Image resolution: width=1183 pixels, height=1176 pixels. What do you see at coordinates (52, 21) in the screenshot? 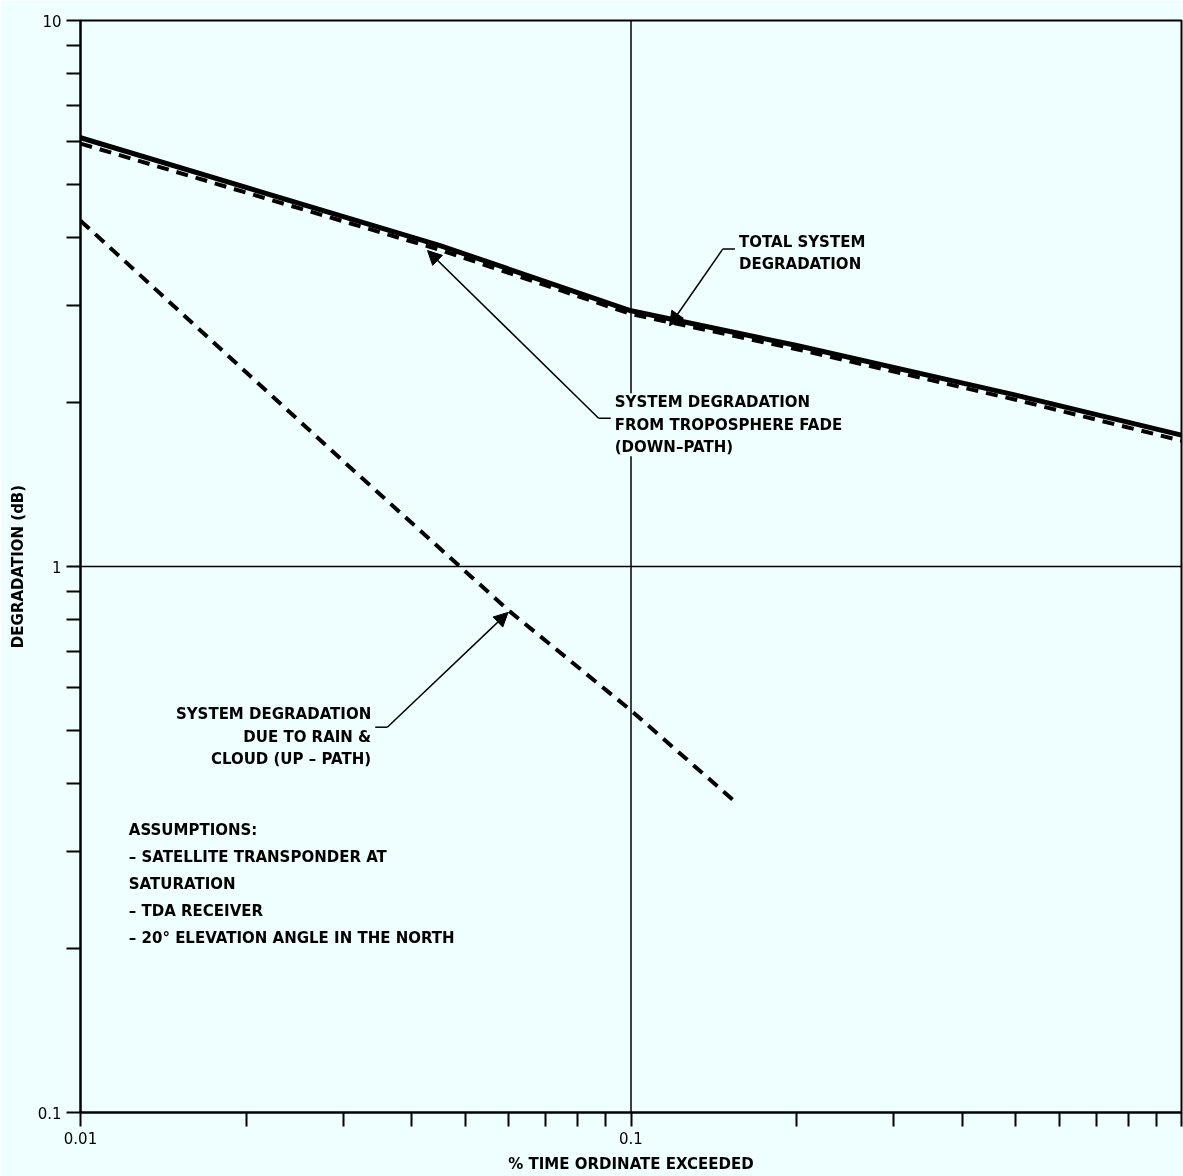
I see `y-tick-label: 10` at bounding box center [52, 21].